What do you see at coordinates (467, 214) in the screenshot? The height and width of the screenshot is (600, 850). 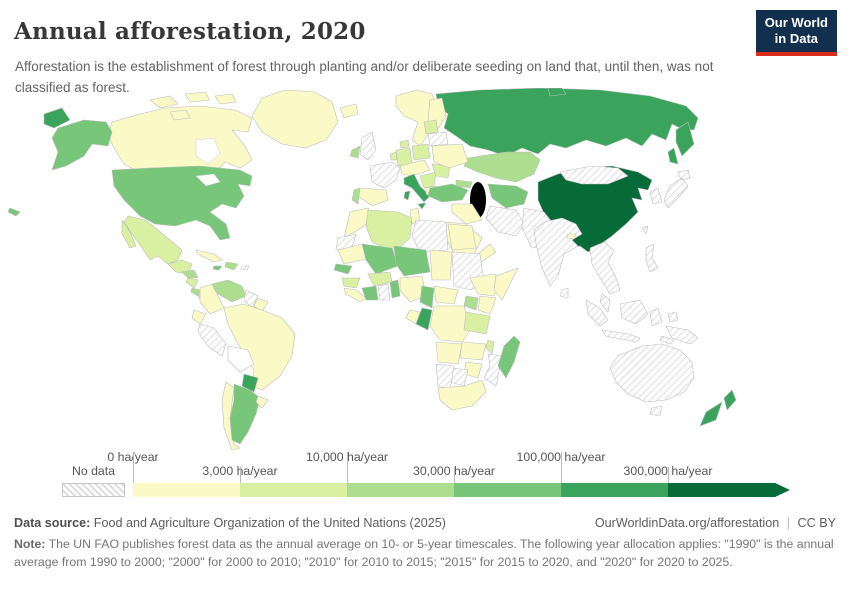 I see `country-syria-iraq` at bounding box center [467, 214].